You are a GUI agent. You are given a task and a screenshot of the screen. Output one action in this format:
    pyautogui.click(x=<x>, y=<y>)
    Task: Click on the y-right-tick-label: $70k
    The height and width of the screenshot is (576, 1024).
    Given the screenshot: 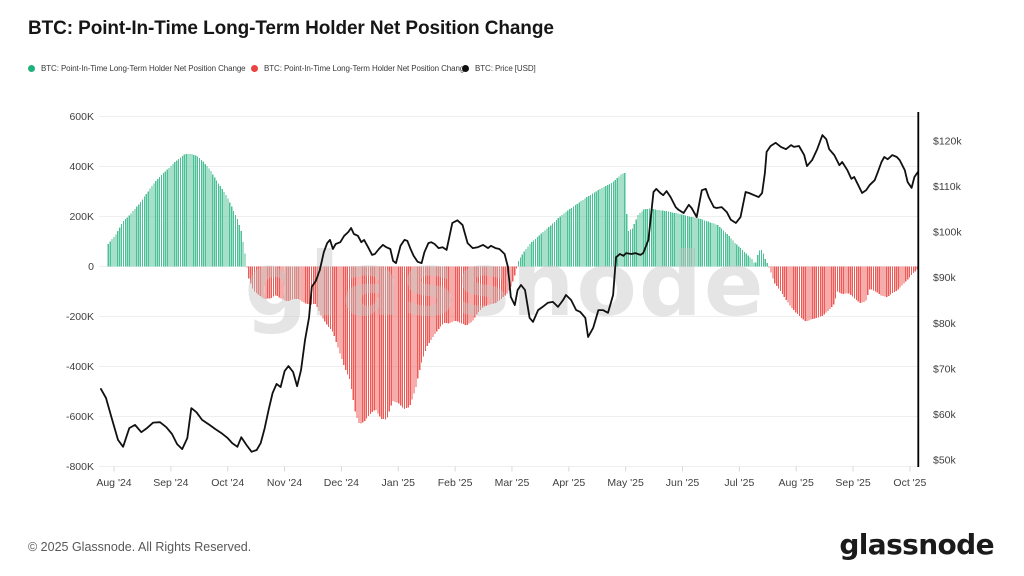 What is the action you would take?
    pyautogui.click(x=945, y=369)
    